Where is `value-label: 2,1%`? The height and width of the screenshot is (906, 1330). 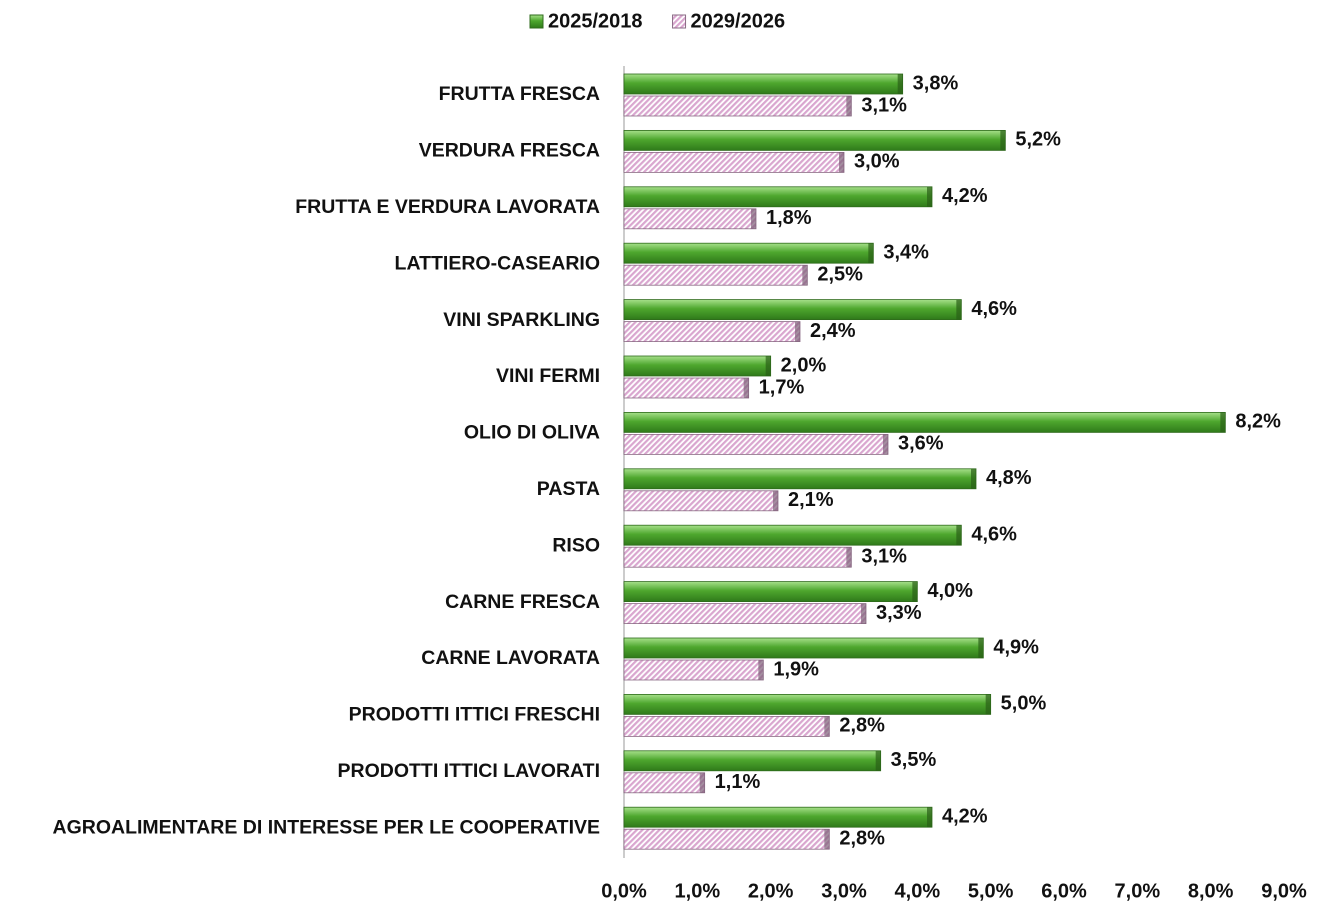 value-label: 2,1% is located at coordinates (811, 500).